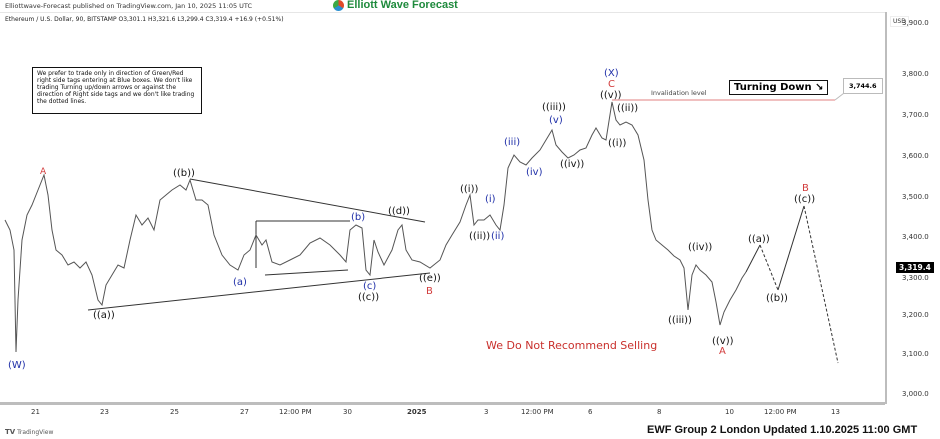  Describe the element at coordinates (430, 278) in the screenshot. I see `svg-text: ((e))` at that location.